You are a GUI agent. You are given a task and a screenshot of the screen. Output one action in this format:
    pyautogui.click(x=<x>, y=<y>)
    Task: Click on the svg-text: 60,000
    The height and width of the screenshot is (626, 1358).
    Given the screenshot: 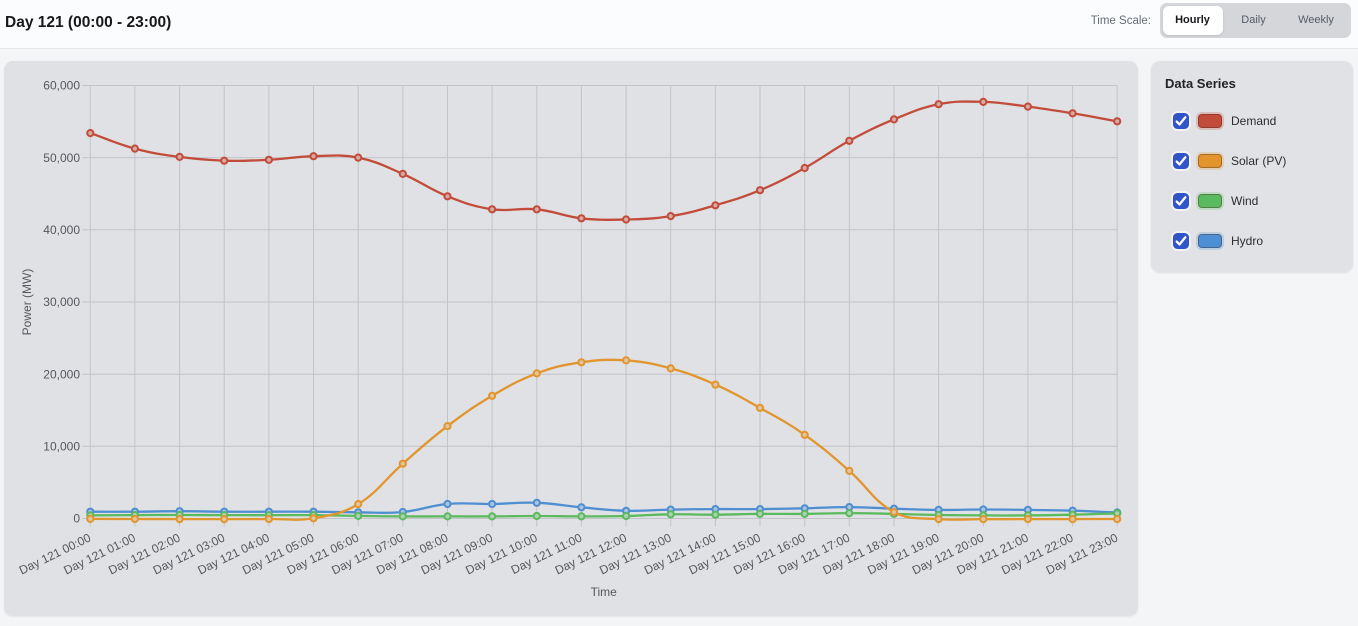 What is the action you would take?
    pyautogui.click(x=61, y=86)
    